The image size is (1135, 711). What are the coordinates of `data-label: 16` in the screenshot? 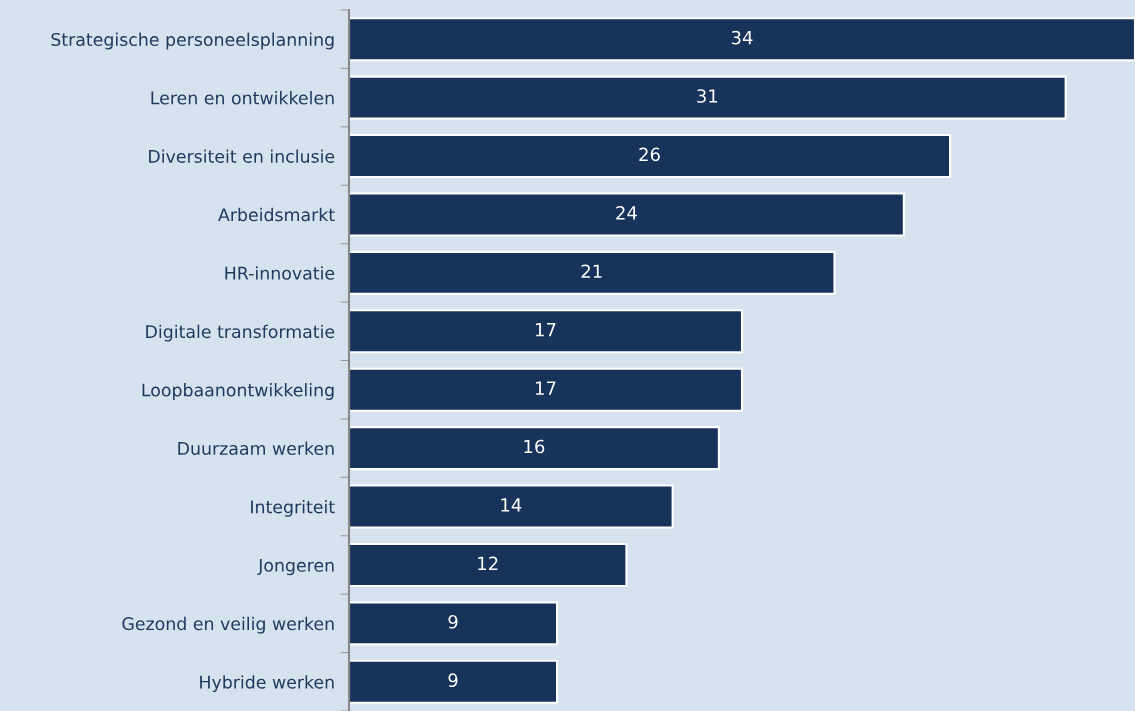 It's located at (534, 446).